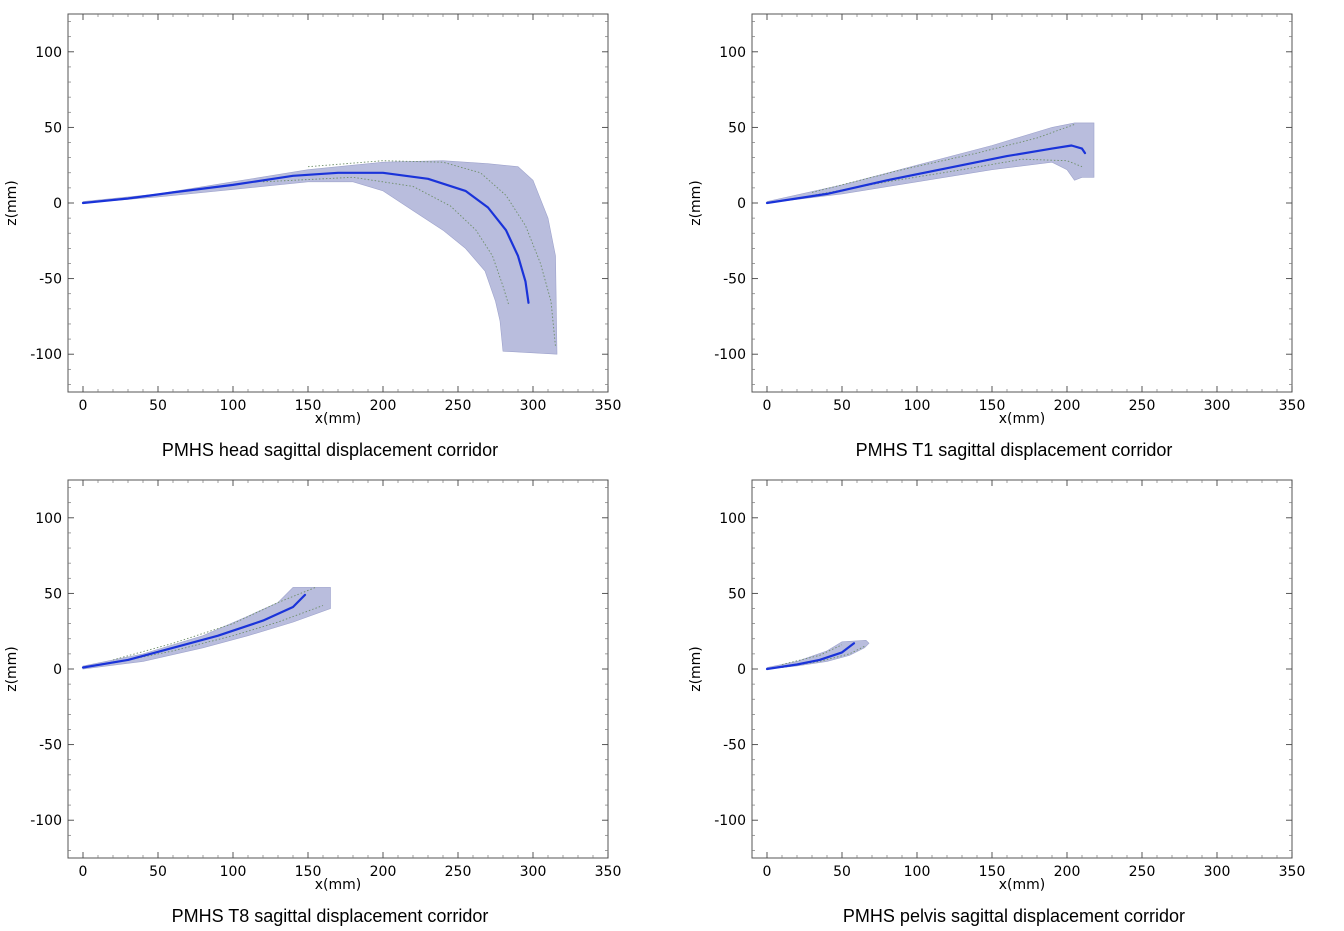 This screenshot has width=1344, height=931. What do you see at coordinates (330, 450) in the screenshot?
I see `chart-caption: PMHS head sagittal displacement corridor` at bounding box center [330, 450].